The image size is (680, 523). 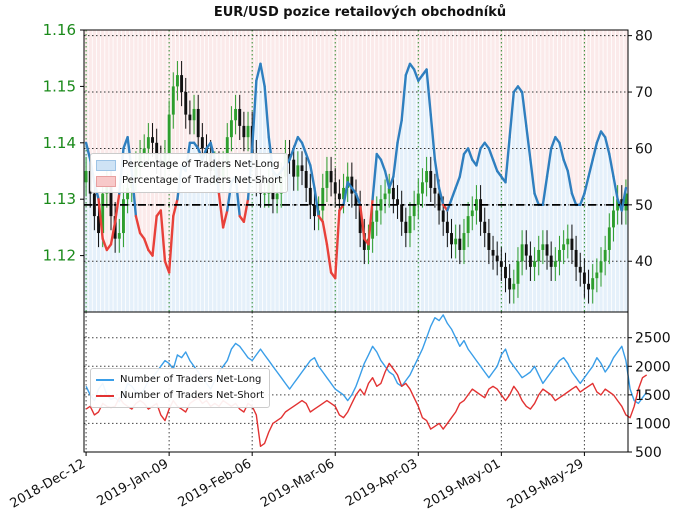 I want to click on percentage-tick-label: 80, so click(x=644, y=37).